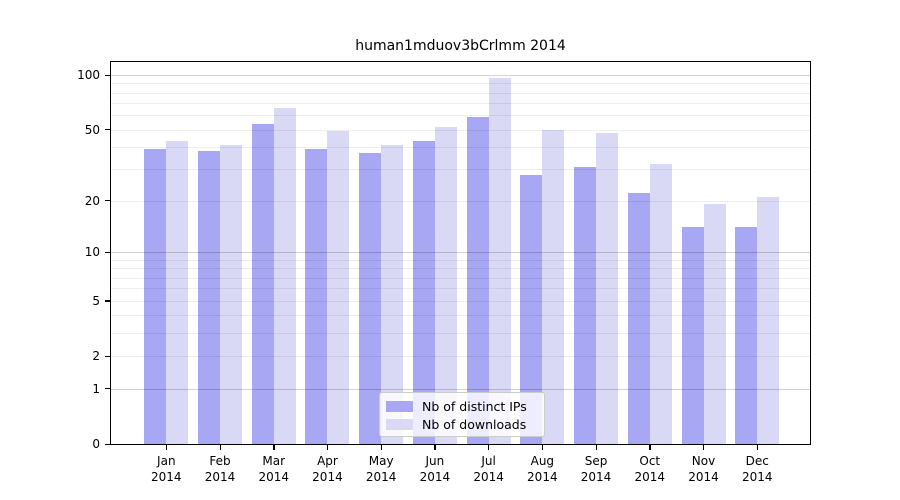  Describe the element at coordinates (460, 444) in the screenshot. I see `axis-spine-bottom` at that location.